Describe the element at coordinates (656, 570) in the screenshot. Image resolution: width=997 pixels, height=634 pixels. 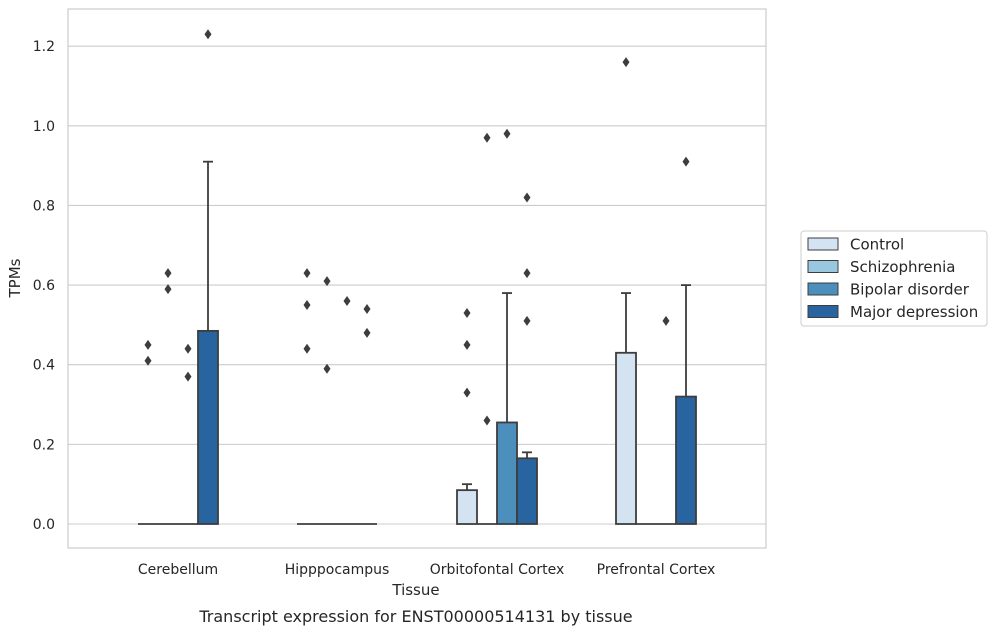
I see `x-tick-label: Prefrontal Cortex` at that location.